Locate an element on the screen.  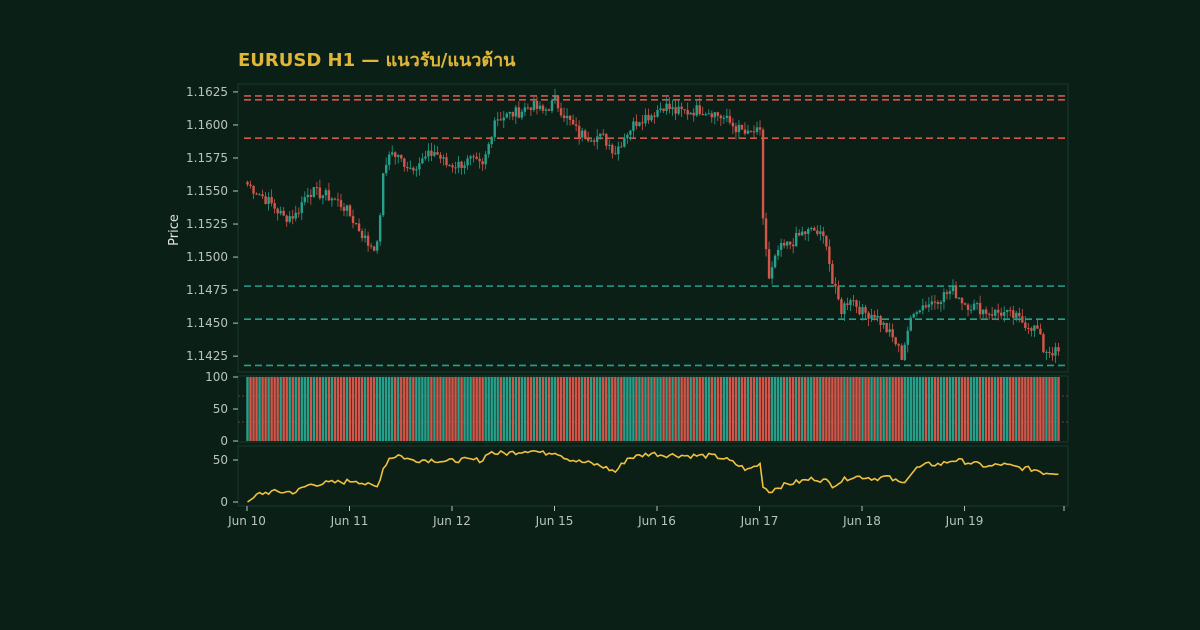
y-axis-label: Price is located at coordinates (174, 230).